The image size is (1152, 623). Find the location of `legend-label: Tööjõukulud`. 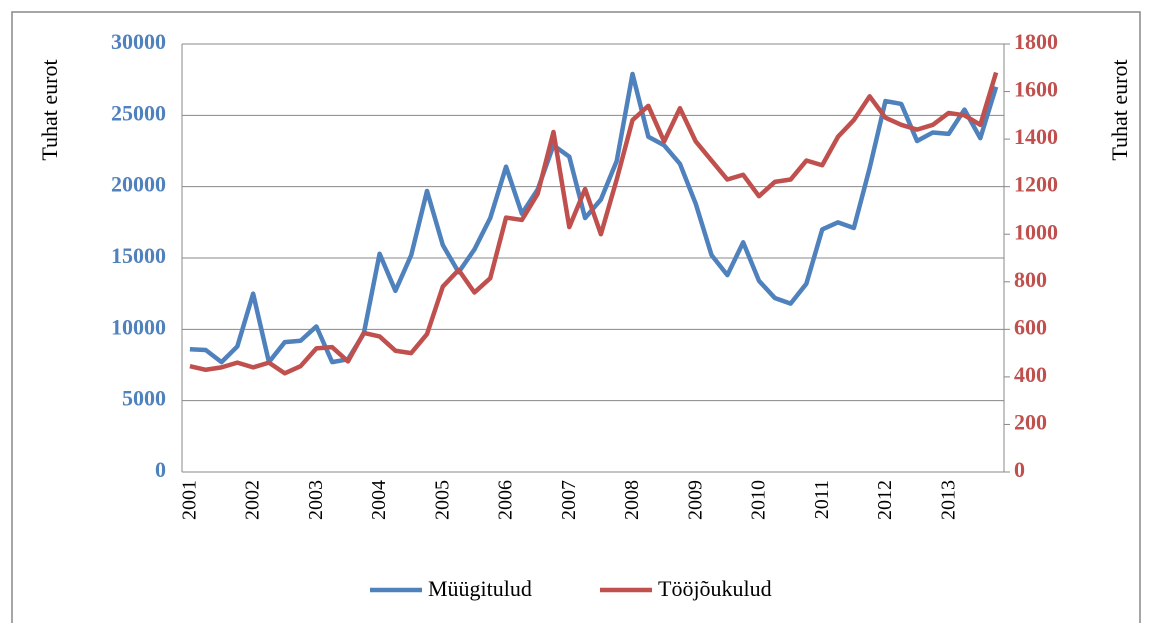

legend-label: Tööjõukulud is located at coordinates (715, 588).